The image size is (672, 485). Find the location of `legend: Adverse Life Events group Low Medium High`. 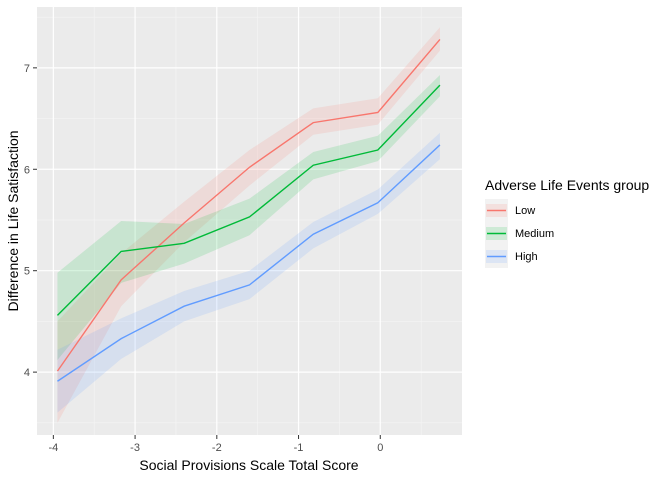

legend: Adverse Life Events group Low Medium High is located at coordinates (567, 222).